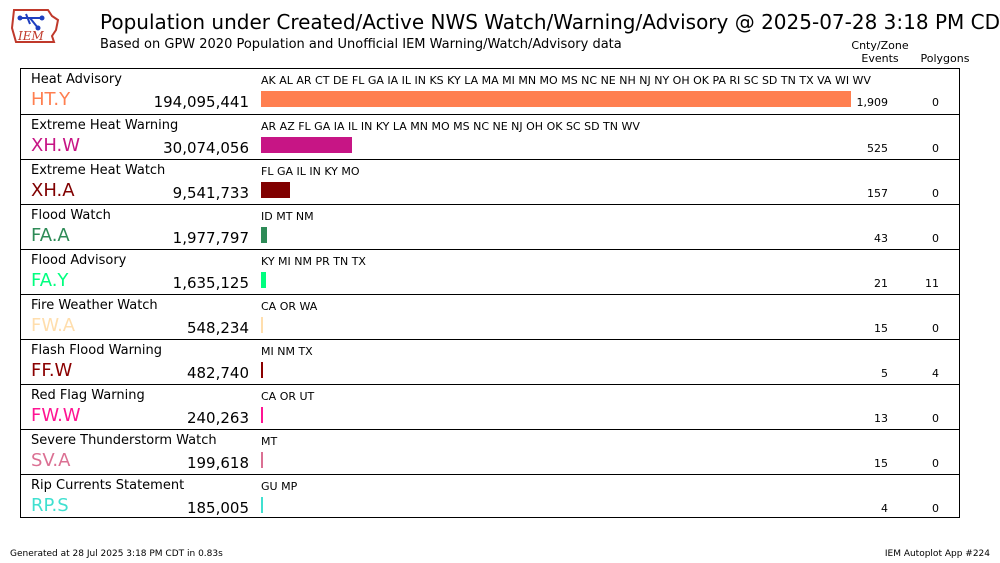 This screenshot has width=1000, height=563. Describe the element at coordinates (877, 193) in the screenshot. I see `events-count: 157` at that location.